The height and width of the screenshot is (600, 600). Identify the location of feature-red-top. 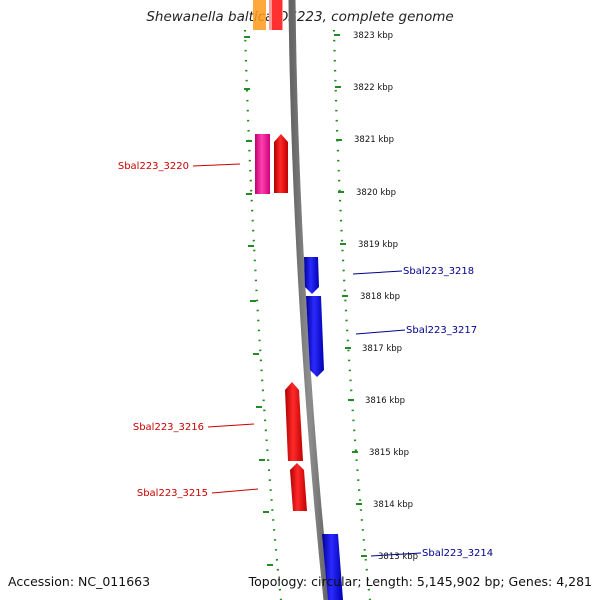
(277, 15).